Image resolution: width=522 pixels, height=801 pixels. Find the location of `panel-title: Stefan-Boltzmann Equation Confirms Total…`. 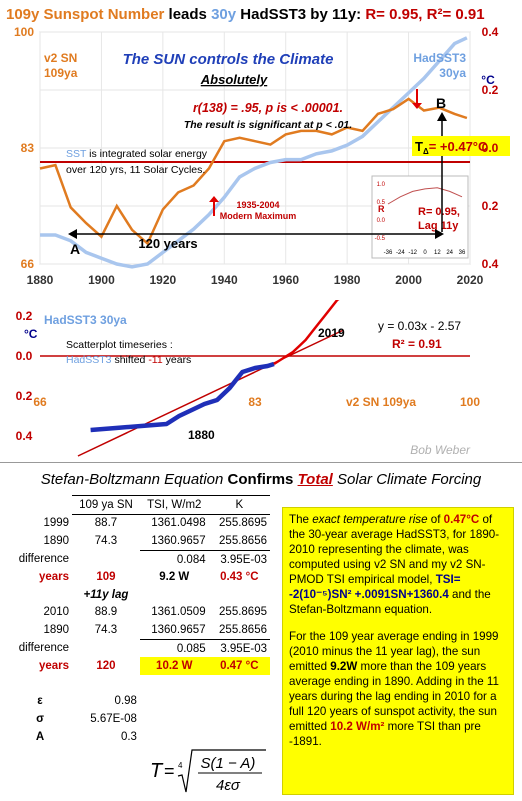

panel-title: Stefan-Boltzmann Equation Confirms Total… is located at coordinates (261, 479).